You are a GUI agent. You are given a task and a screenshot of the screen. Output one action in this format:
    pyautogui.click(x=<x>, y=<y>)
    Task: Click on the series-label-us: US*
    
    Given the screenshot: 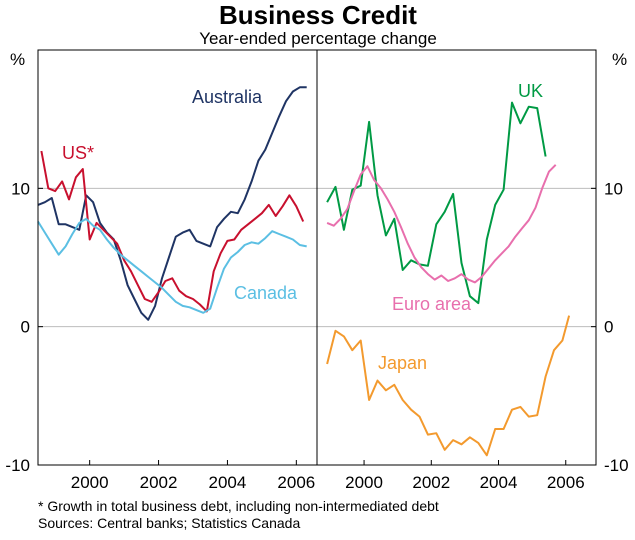 What is the action you would take?
    pyautogui.click(x=78, y=153)
    